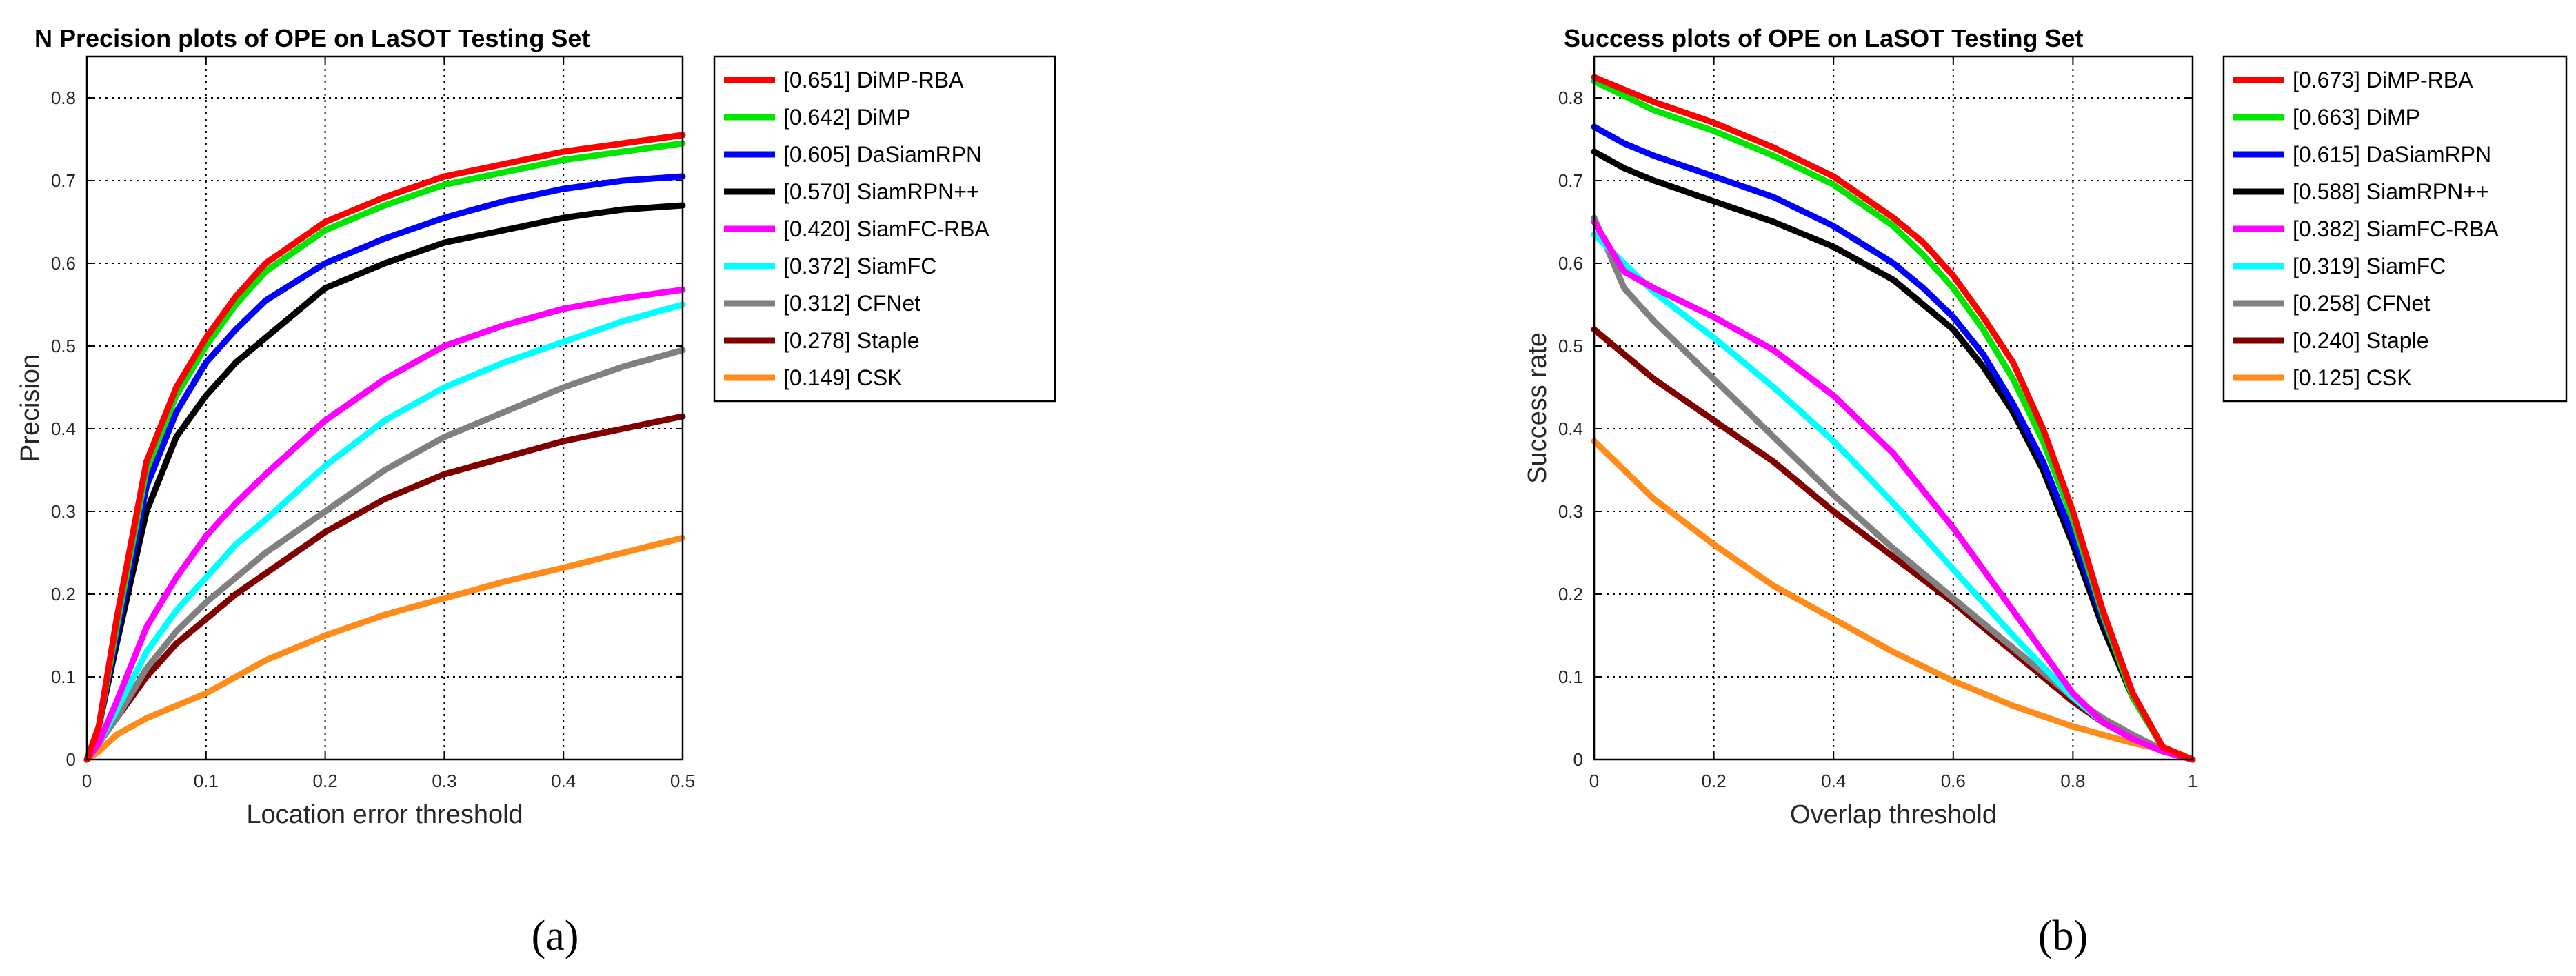  I want to click on chart2-legend-label-8: [0.240] Staple, so click(2360, 340).